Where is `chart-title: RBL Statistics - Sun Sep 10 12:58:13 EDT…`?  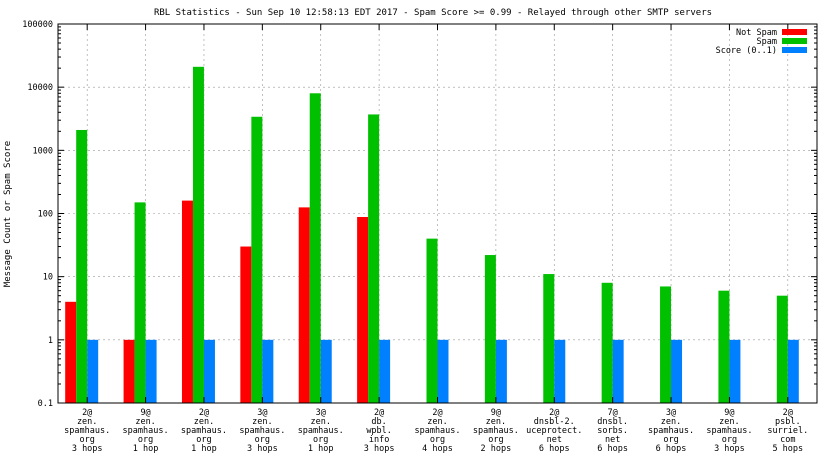 chart-title: RBL Statistics - Sun Sep 10 12:58:13 EDT… is located at coordinates (433, 13).